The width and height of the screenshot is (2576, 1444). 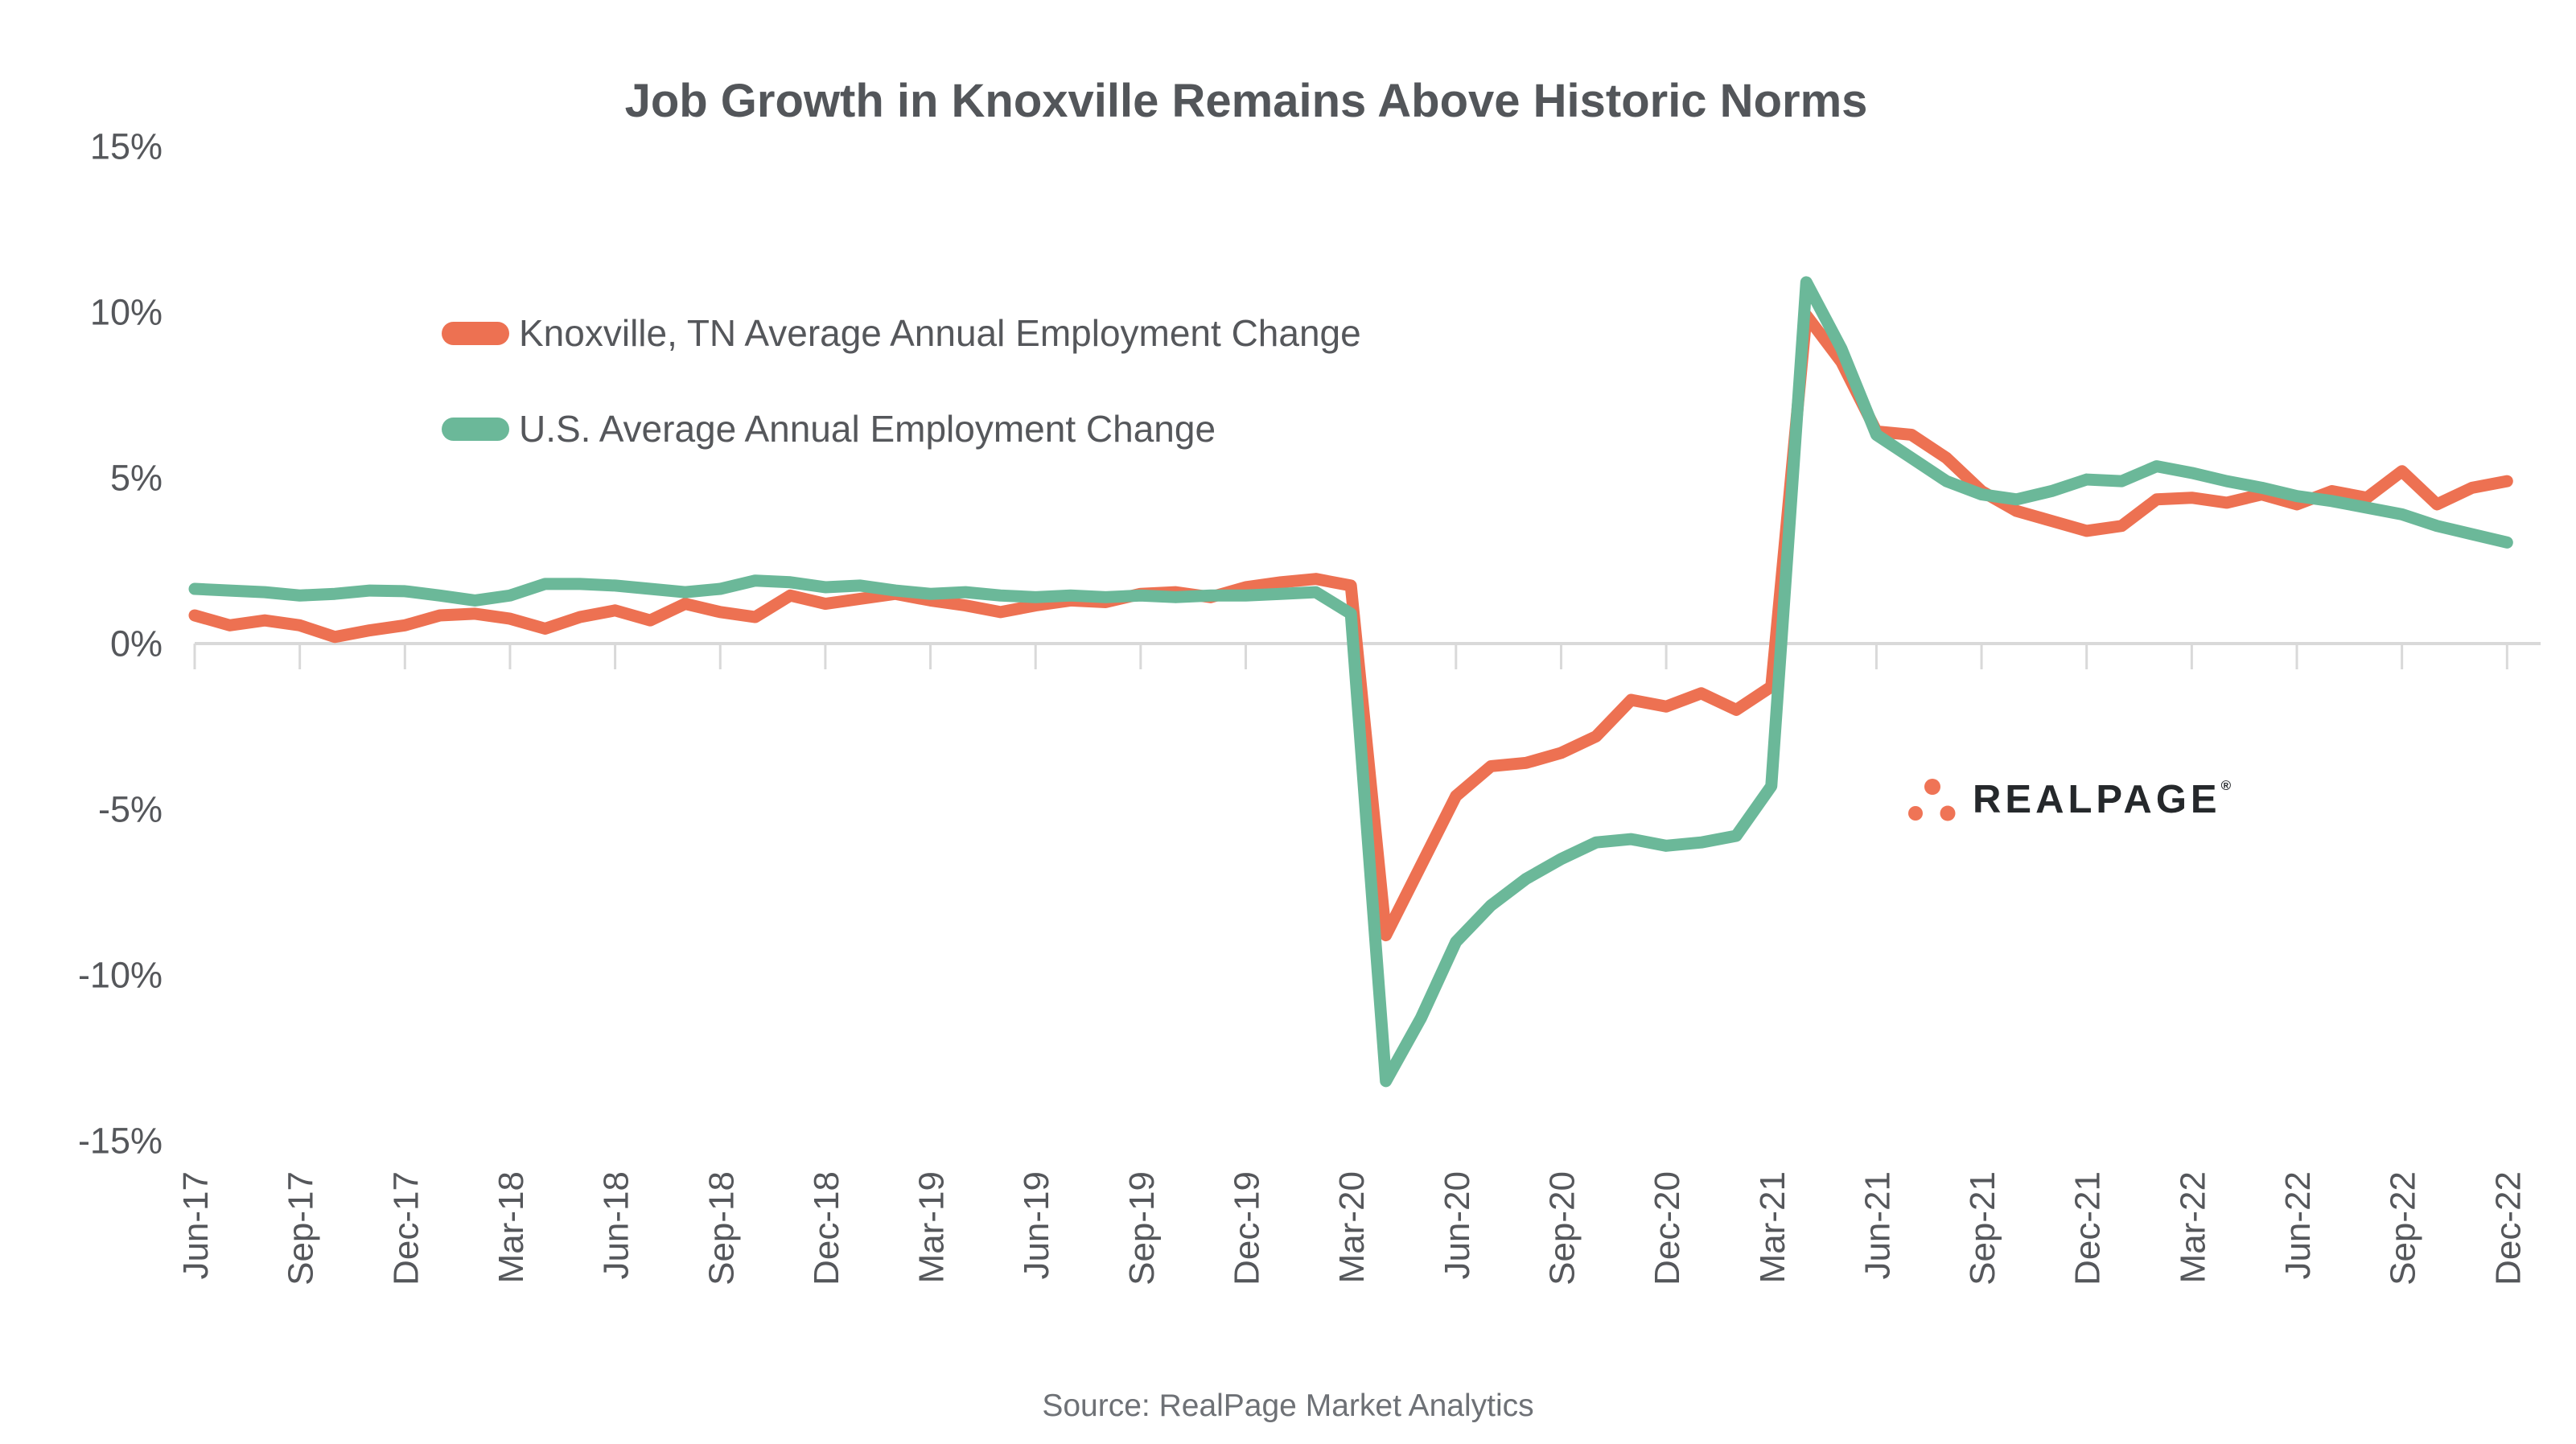 I want to click on y-axis-label: 10%, so click(x=126, y=312).